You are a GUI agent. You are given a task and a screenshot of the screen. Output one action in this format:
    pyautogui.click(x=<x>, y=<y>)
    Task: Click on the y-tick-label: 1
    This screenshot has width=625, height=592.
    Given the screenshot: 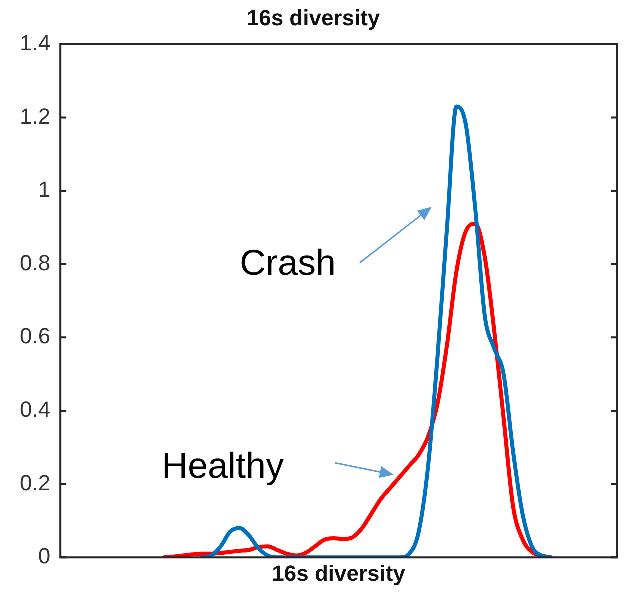 What is the action you would take?
    pyautogui.click(x=44, y=189)
    